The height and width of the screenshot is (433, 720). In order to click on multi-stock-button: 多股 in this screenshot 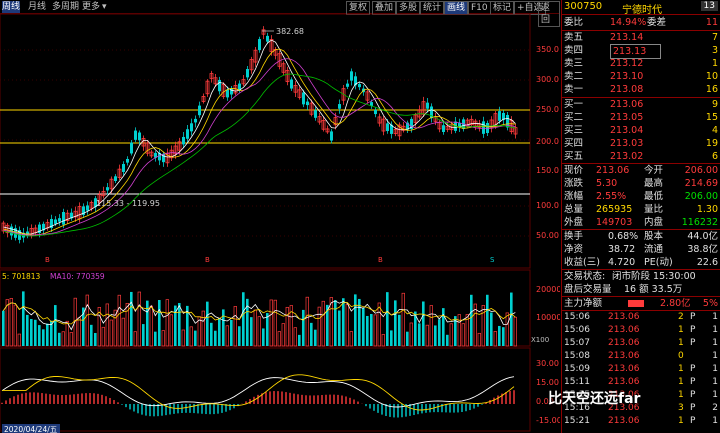, I will do `click(408, 8)`.